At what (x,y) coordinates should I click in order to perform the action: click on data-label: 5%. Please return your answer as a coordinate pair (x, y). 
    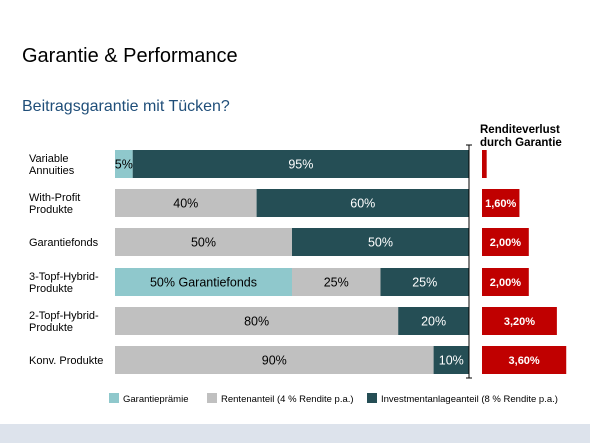
    Looking at the image, I should click on (124, 165).